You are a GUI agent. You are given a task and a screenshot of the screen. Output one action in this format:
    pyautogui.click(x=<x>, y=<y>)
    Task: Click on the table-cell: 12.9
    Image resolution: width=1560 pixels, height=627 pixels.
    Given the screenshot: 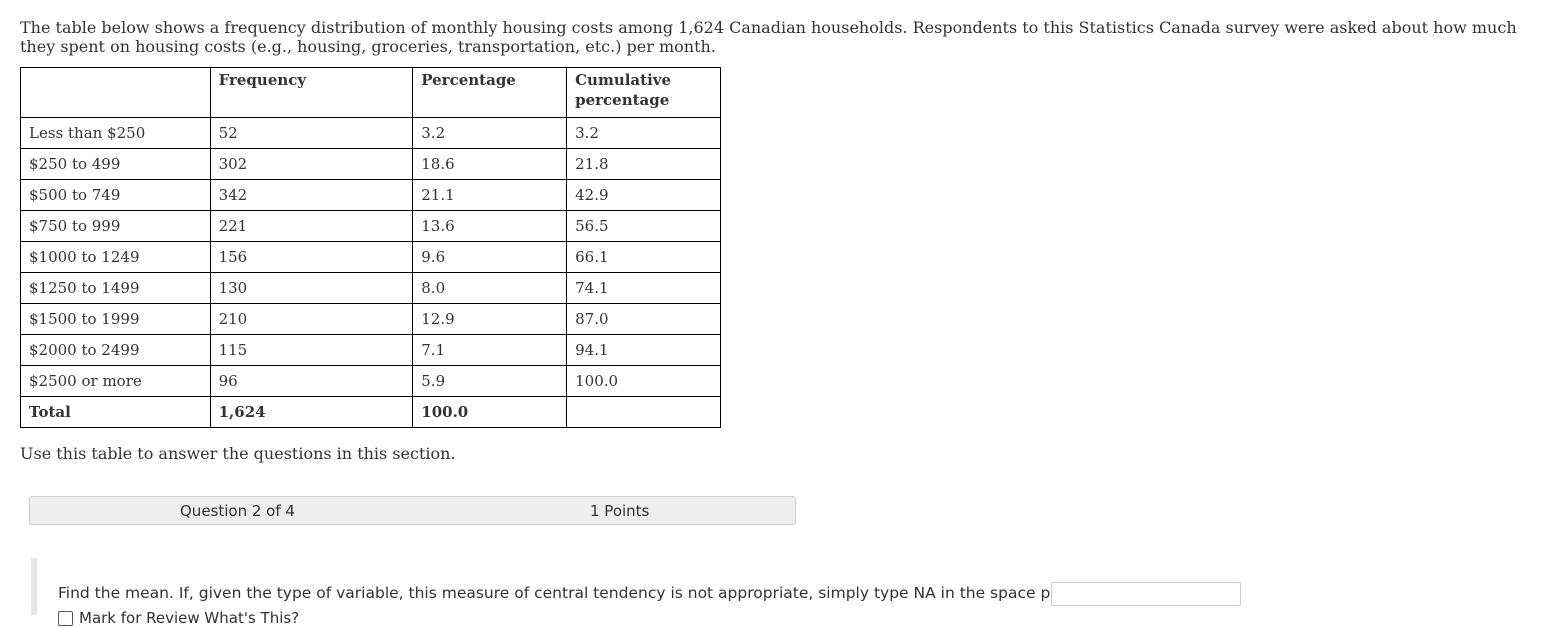 What is the action you would take?
    pyautogui.click(x=490, y=319)
    